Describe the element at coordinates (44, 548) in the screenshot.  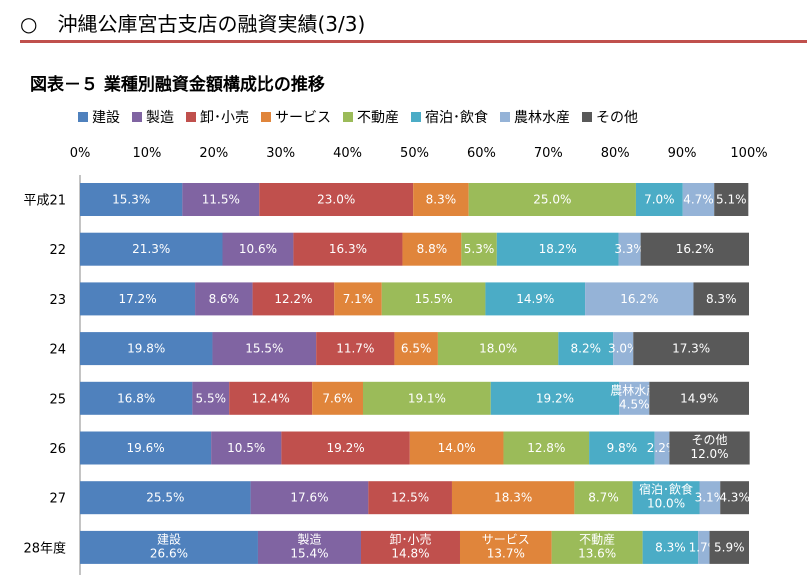
I see `category-label: 28年度` at that location.